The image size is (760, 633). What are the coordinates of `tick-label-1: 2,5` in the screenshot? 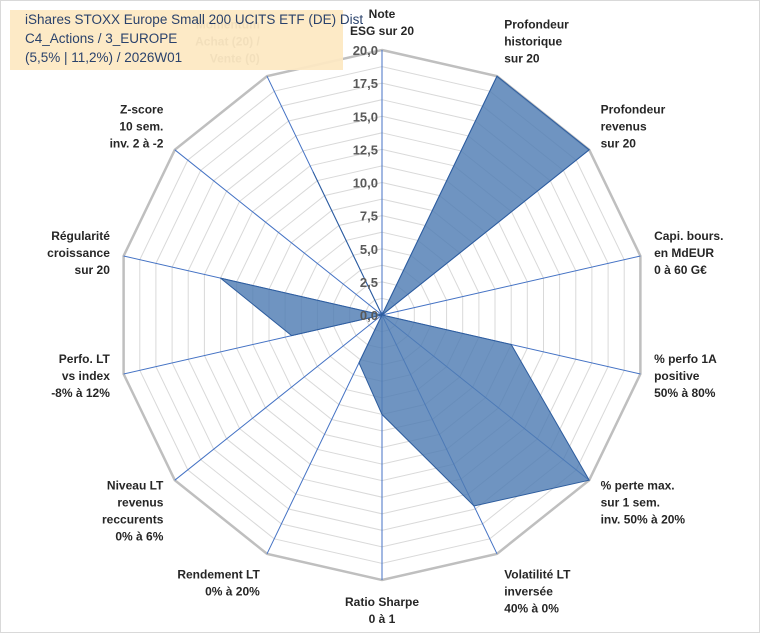 It's located at (369, 282).